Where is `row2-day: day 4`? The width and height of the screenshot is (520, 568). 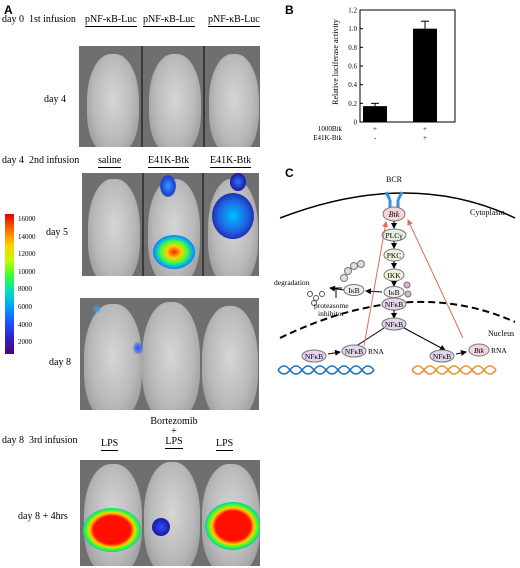 row2-day: day 4 is located at coordinates (13, 160).